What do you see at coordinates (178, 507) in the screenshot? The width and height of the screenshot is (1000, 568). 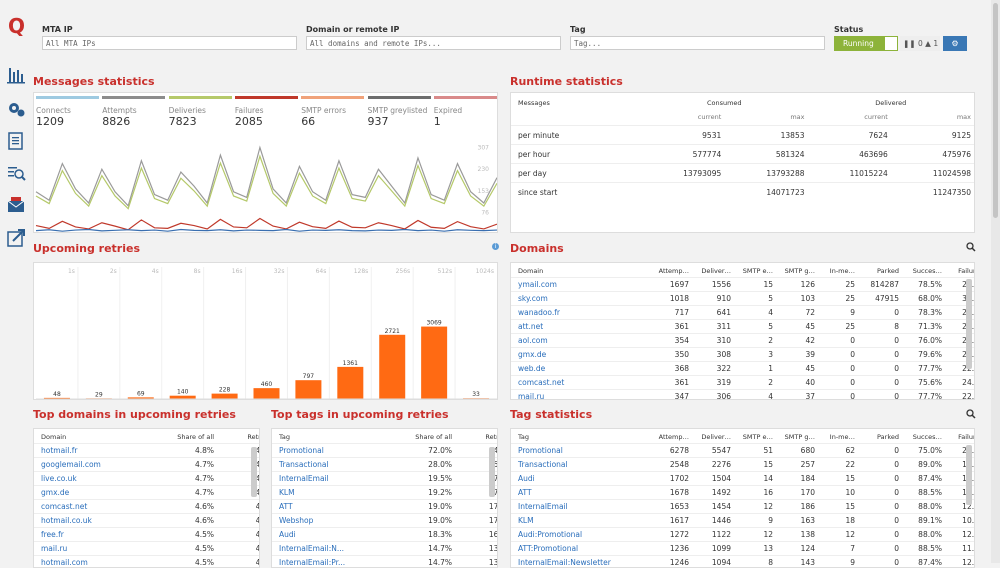 I see `table-cell: 4.6%` at bounding box center [178, 507].